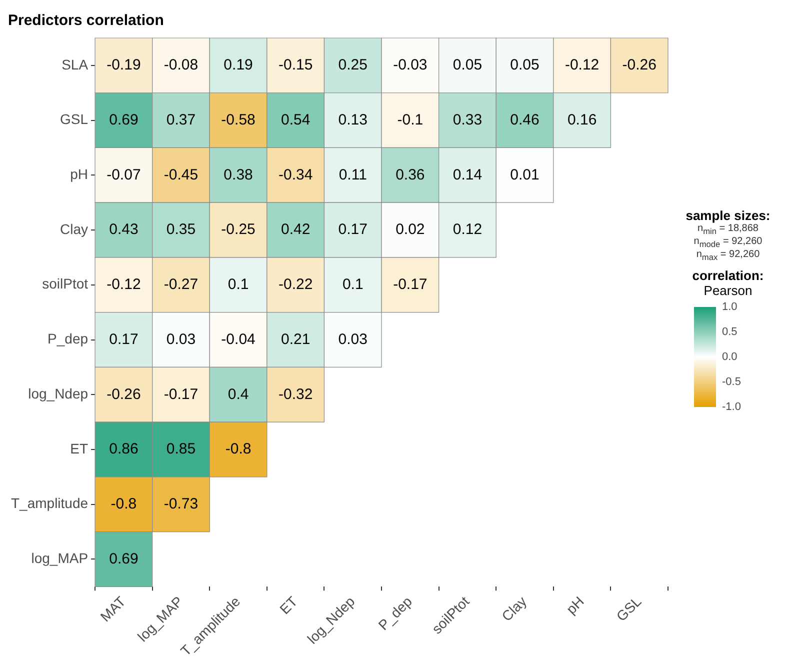  I want to click on data-label: -0.22, so click(295, 285).